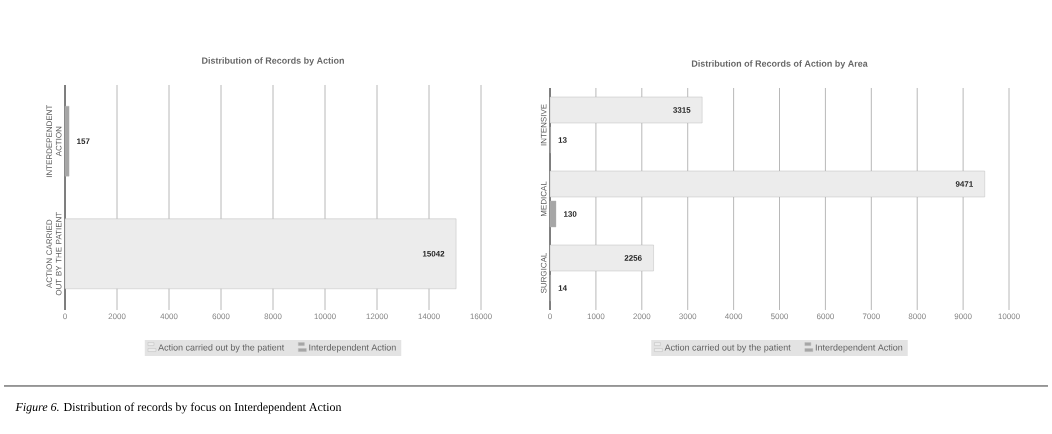 The height and width of the screenshot is (434, 1052). I want to click on text: Figure 6. Distribution of records by focus on Interdependent Action, so click(178, 408).